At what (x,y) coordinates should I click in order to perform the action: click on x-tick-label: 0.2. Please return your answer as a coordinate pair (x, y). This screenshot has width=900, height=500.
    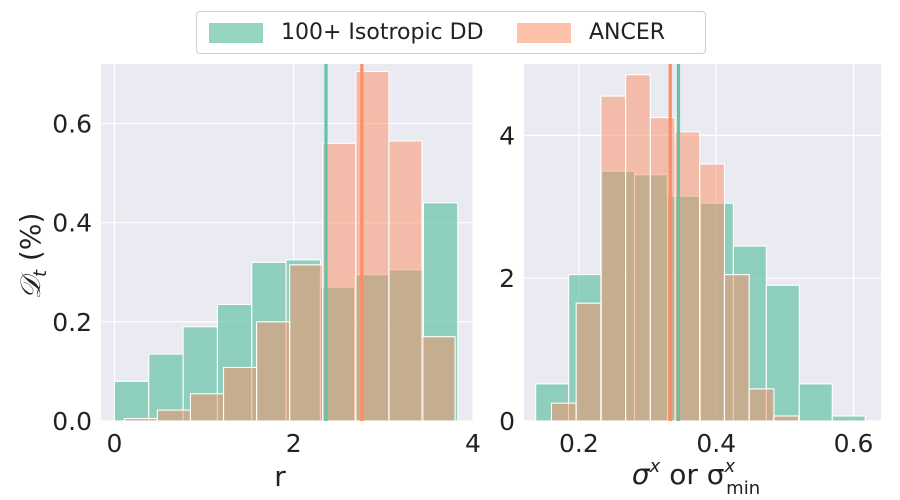
    Looking at the image, I should click on (579, 443).